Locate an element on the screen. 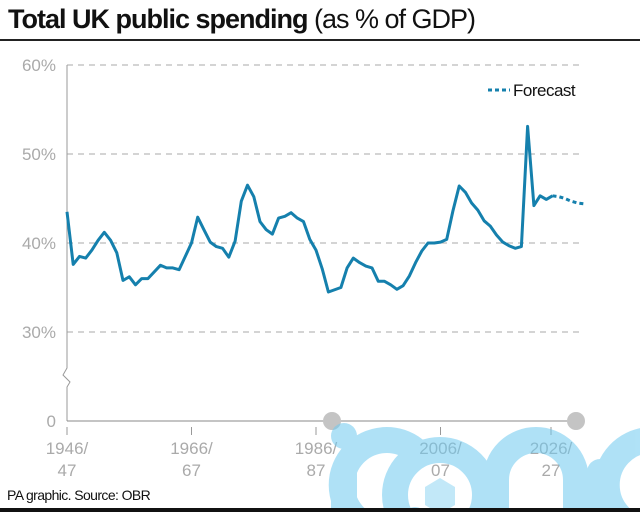 The height and width of the screenshot is (512, 640). series-line-forecast is located at coordinates (568, 200).